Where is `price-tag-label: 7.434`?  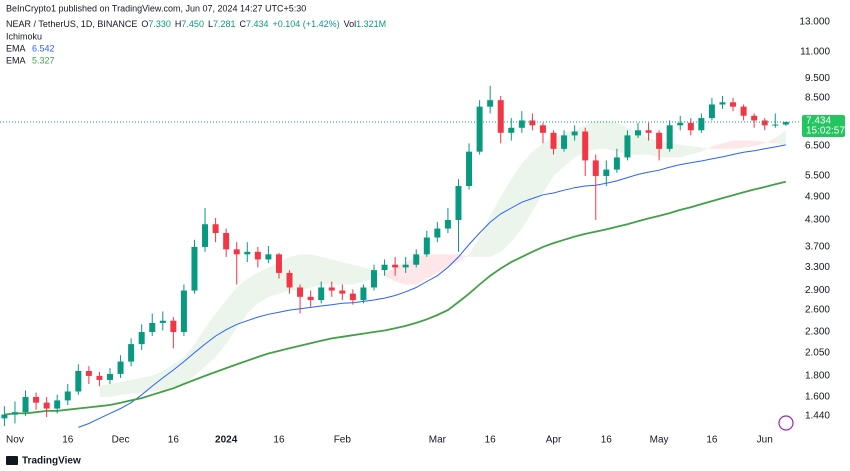
price-tag-label: 7.434 is located at coordinates (818, 121).